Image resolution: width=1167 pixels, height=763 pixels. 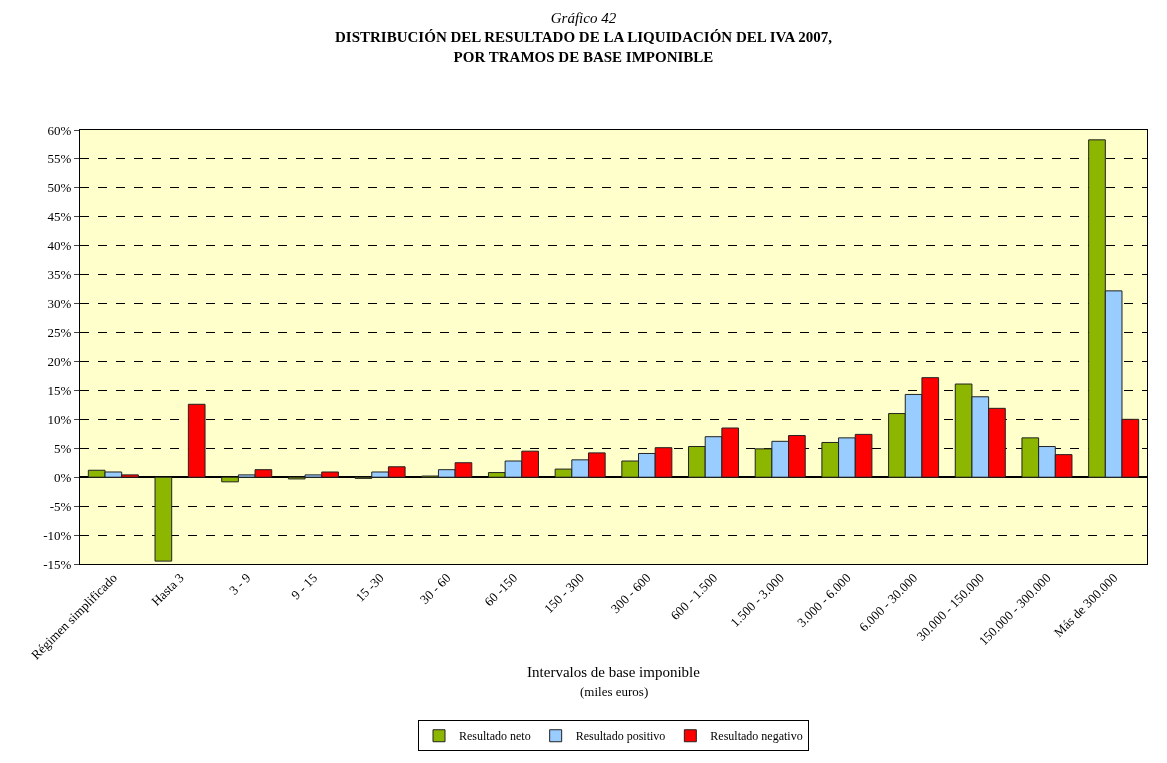 I want to click on y-tick-label: 15%, so click(x=59, y=390).